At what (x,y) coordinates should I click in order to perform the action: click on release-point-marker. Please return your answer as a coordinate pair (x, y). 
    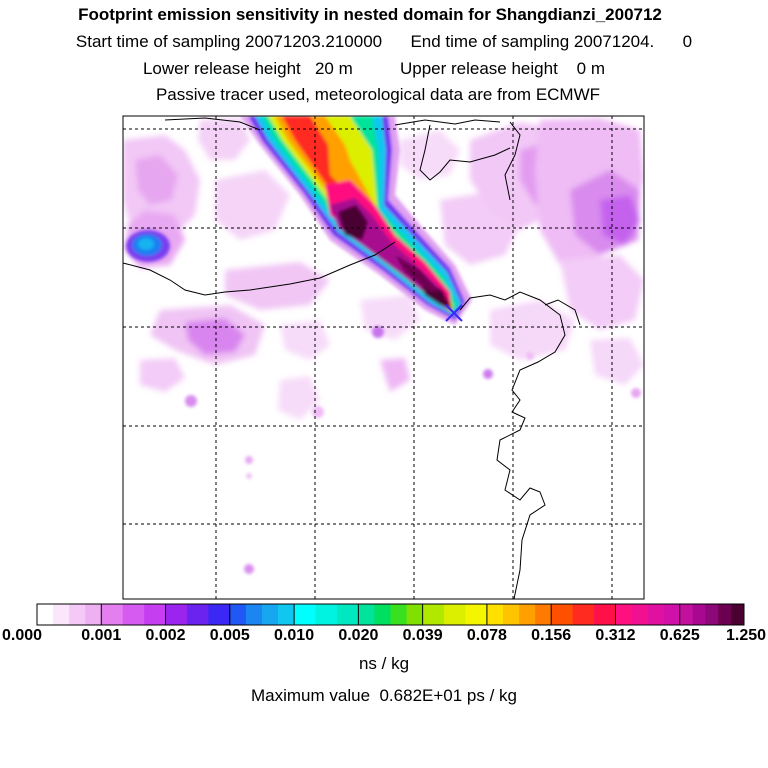
    Looking at the image, I should click on (454, 313).